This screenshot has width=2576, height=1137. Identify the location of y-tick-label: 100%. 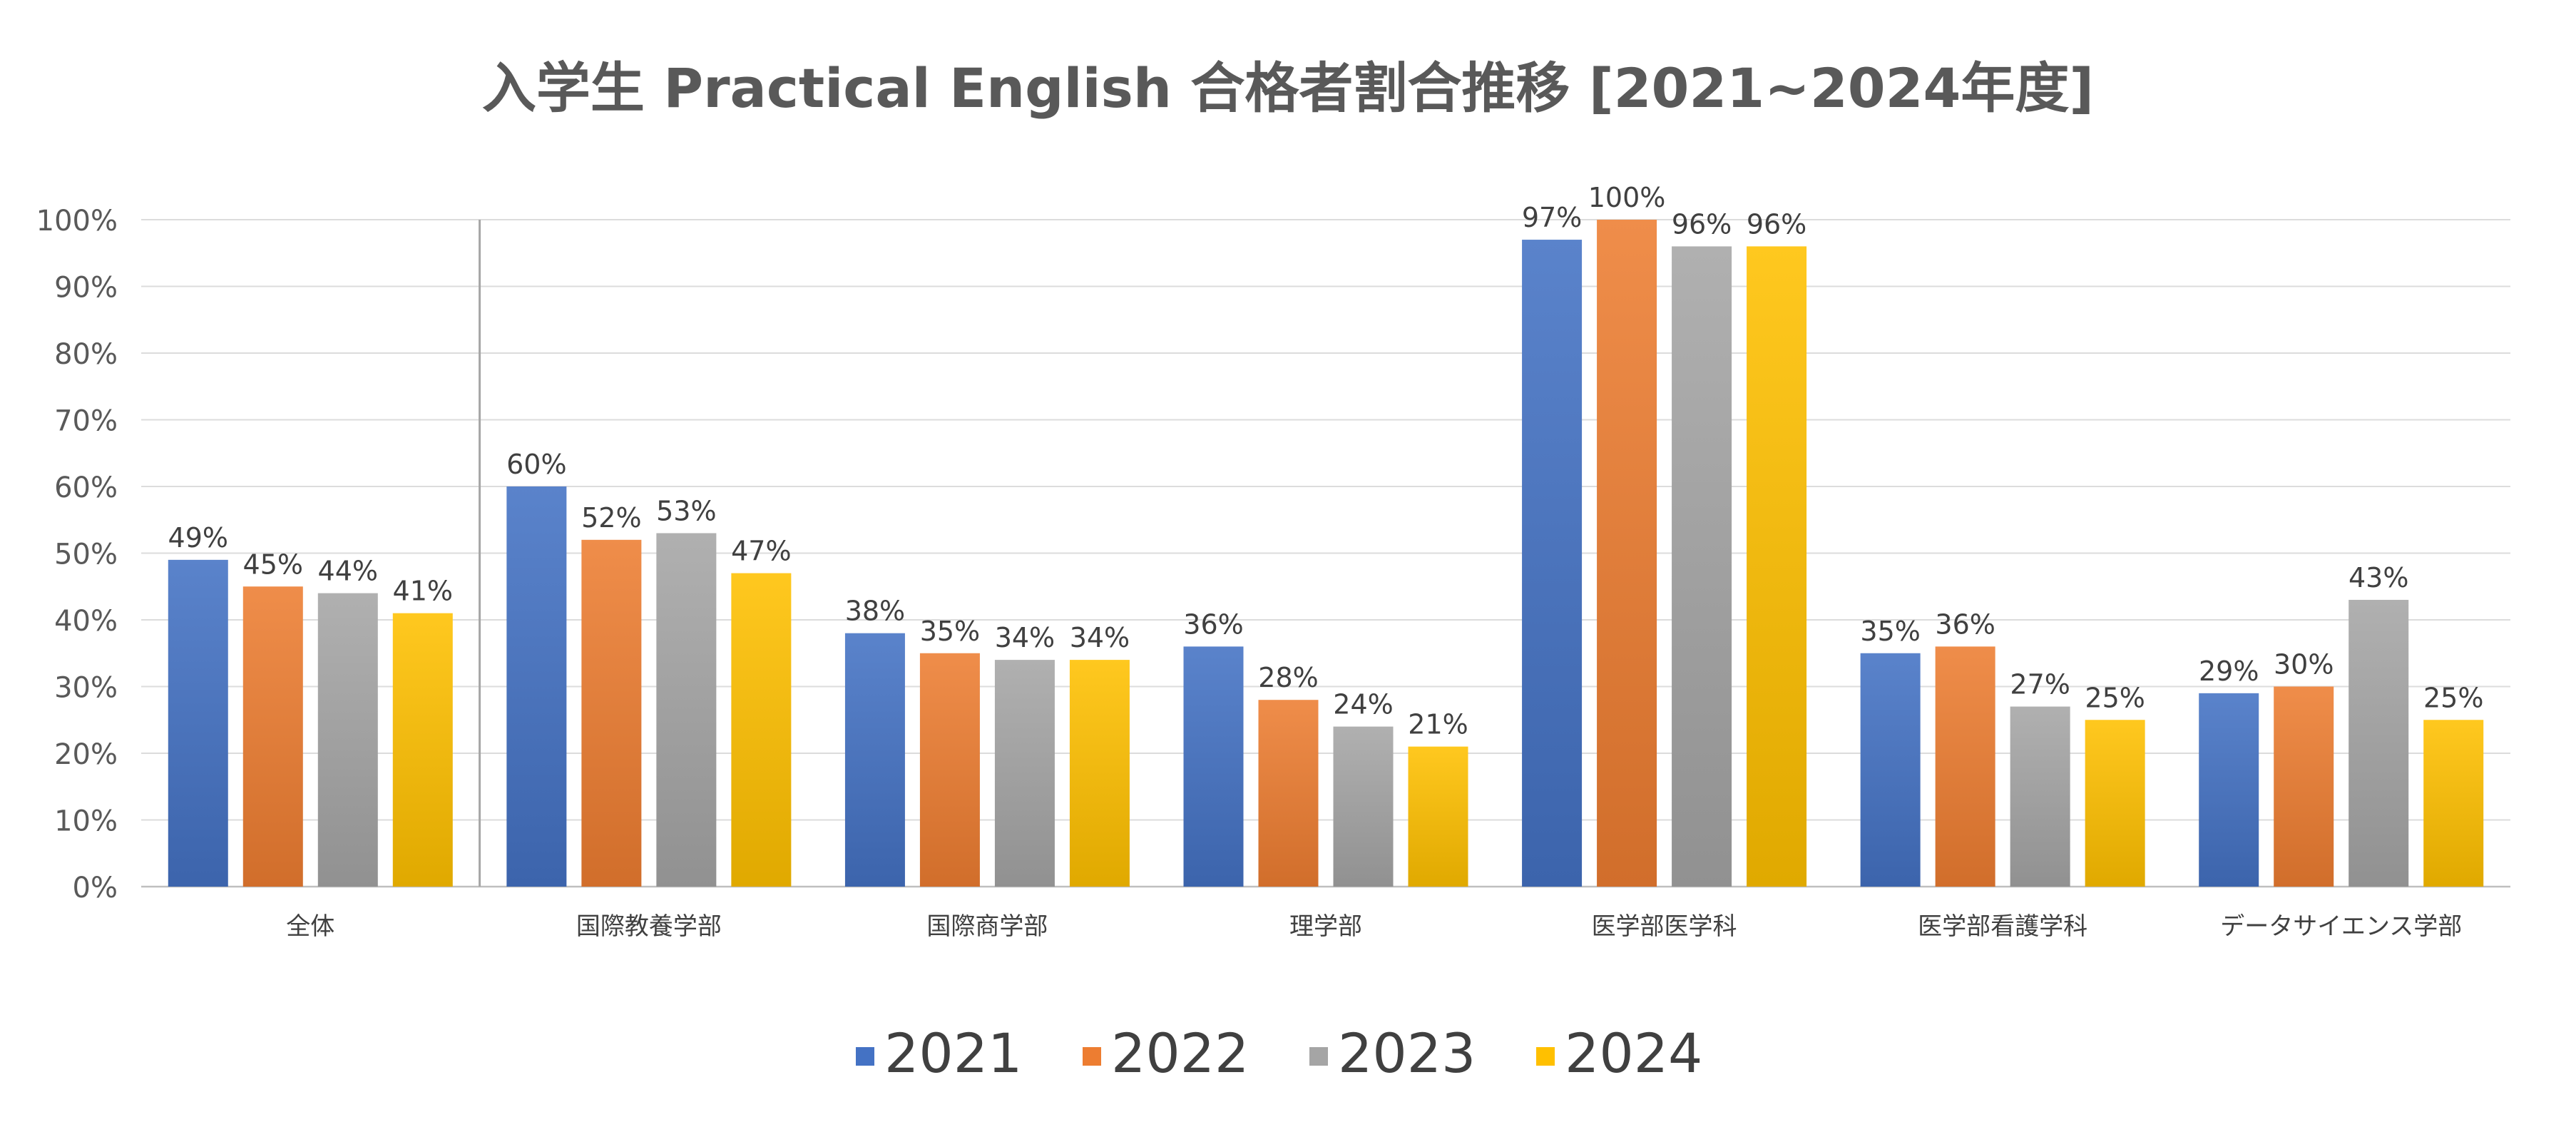
(77, 222).